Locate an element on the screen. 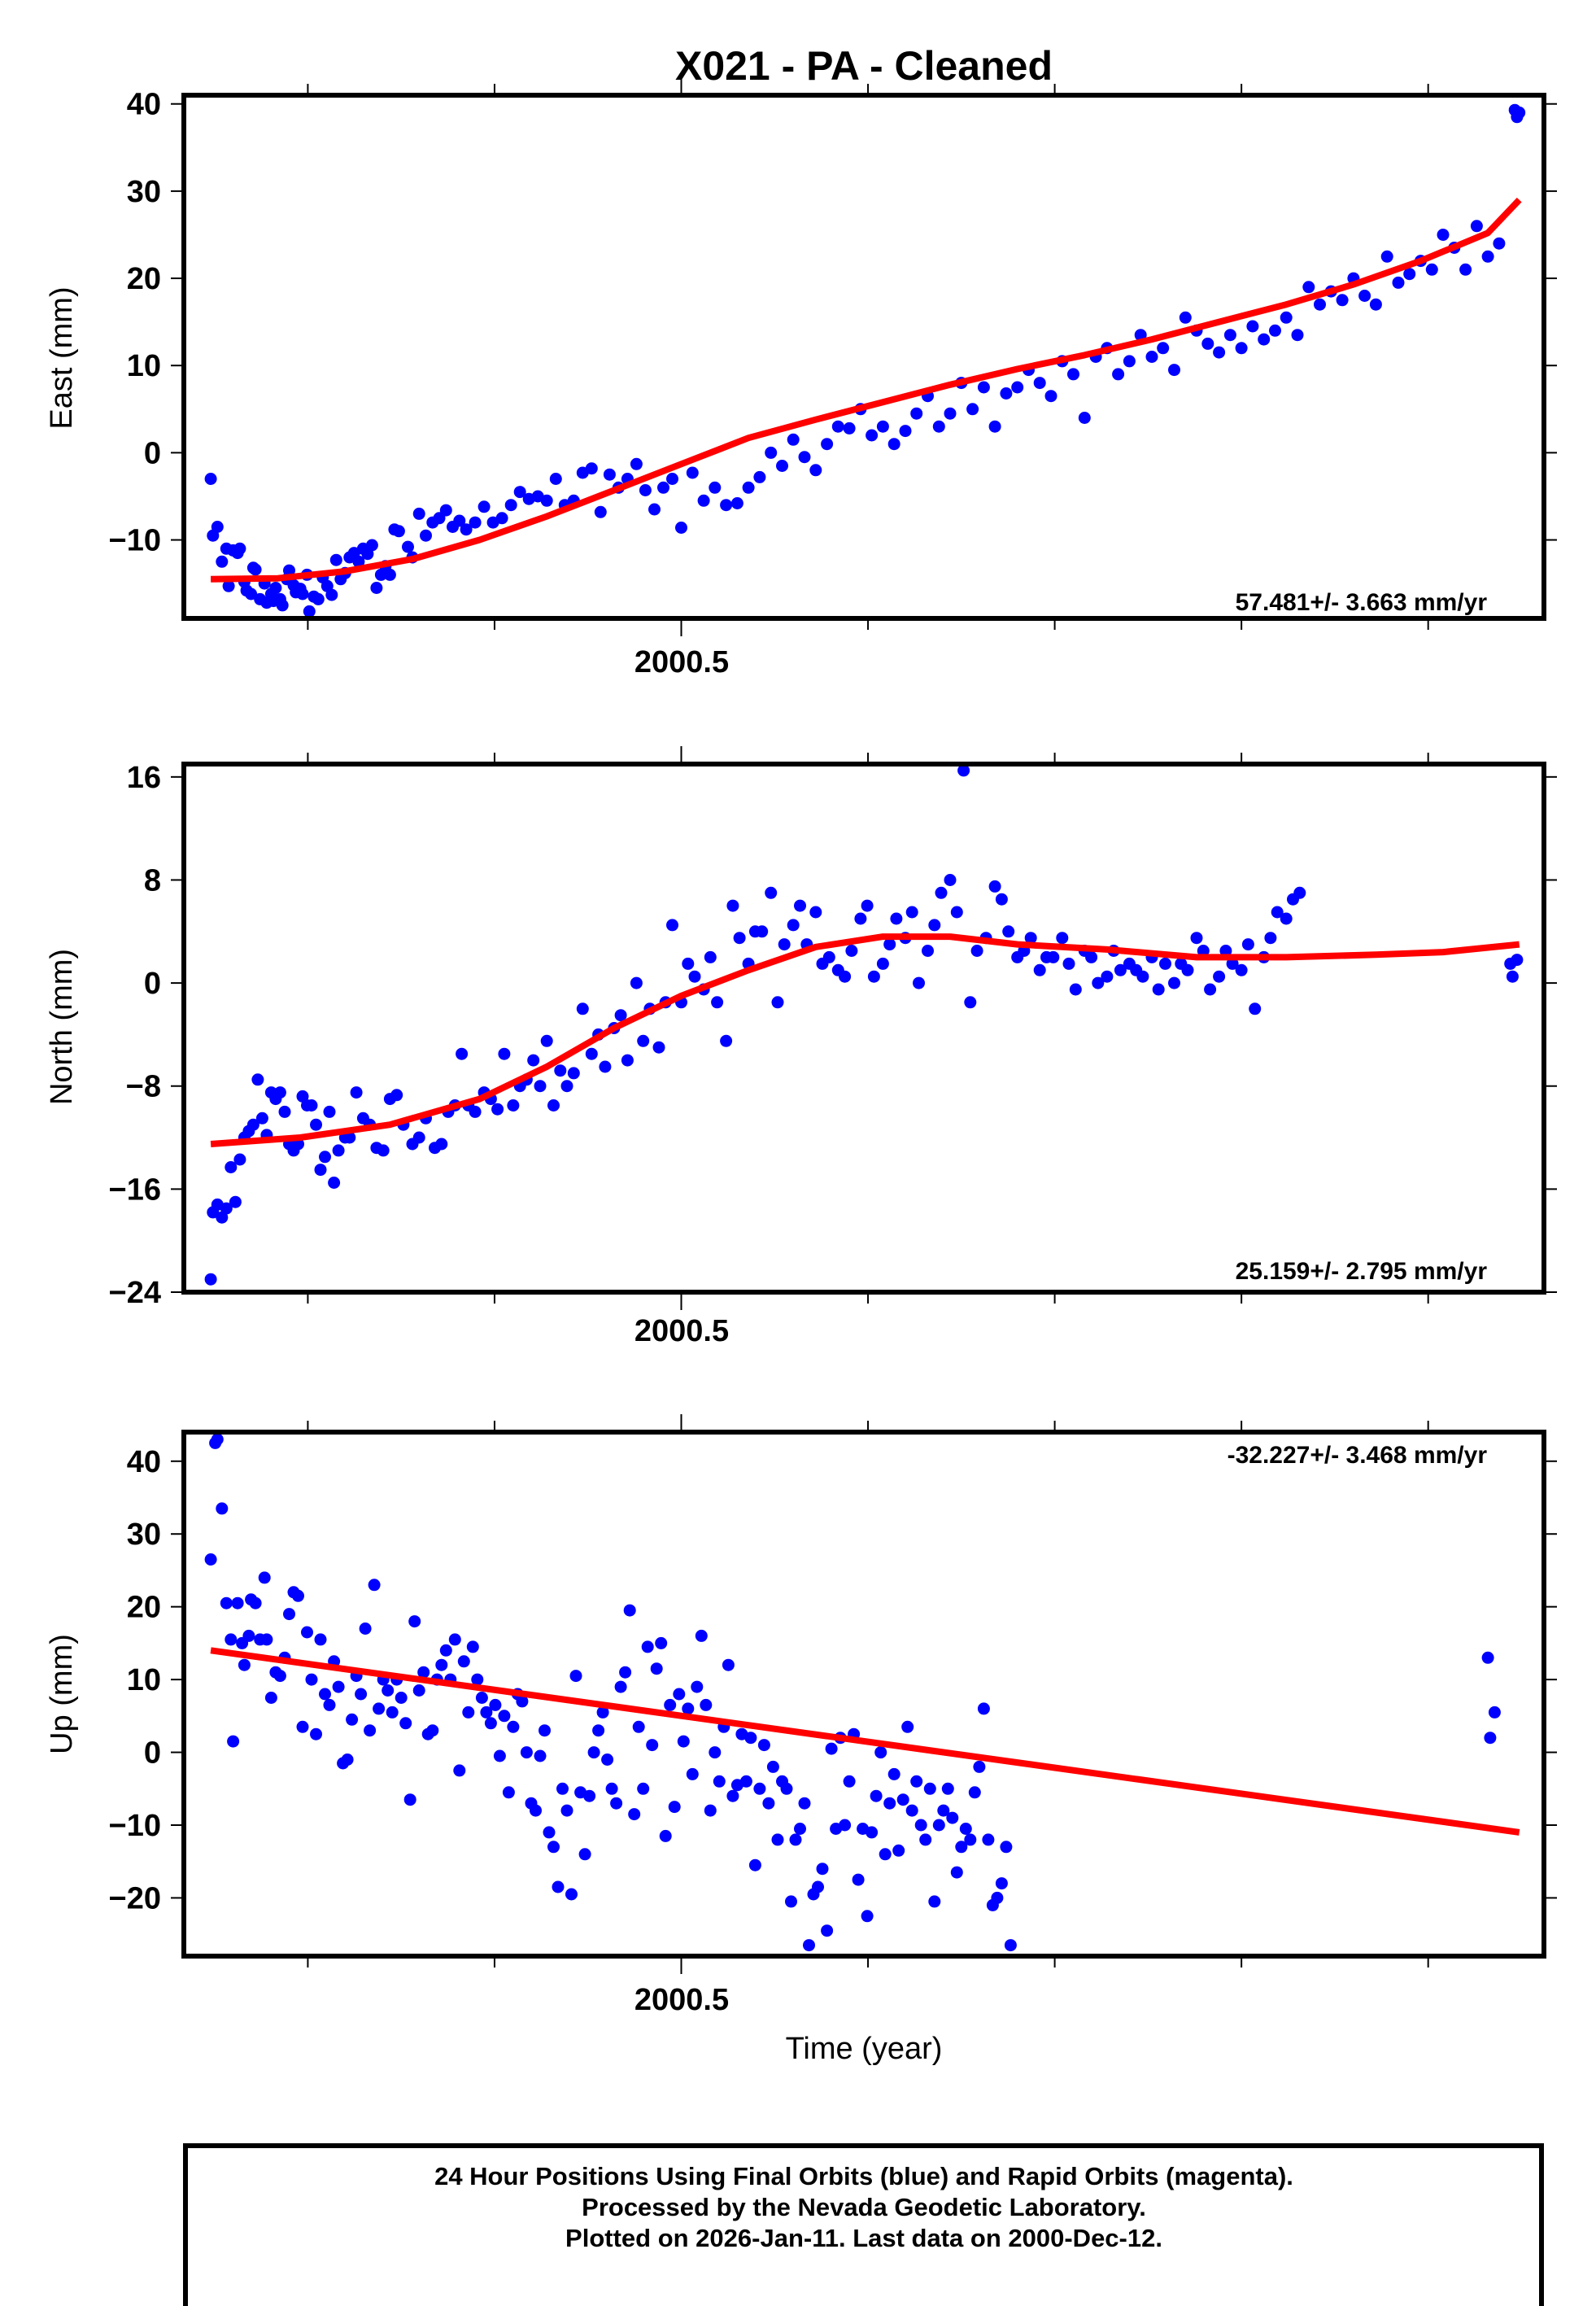 The width and height of the screenshot is (1596, 2306). east-model-fit-line is located at coordinates (866, 390).